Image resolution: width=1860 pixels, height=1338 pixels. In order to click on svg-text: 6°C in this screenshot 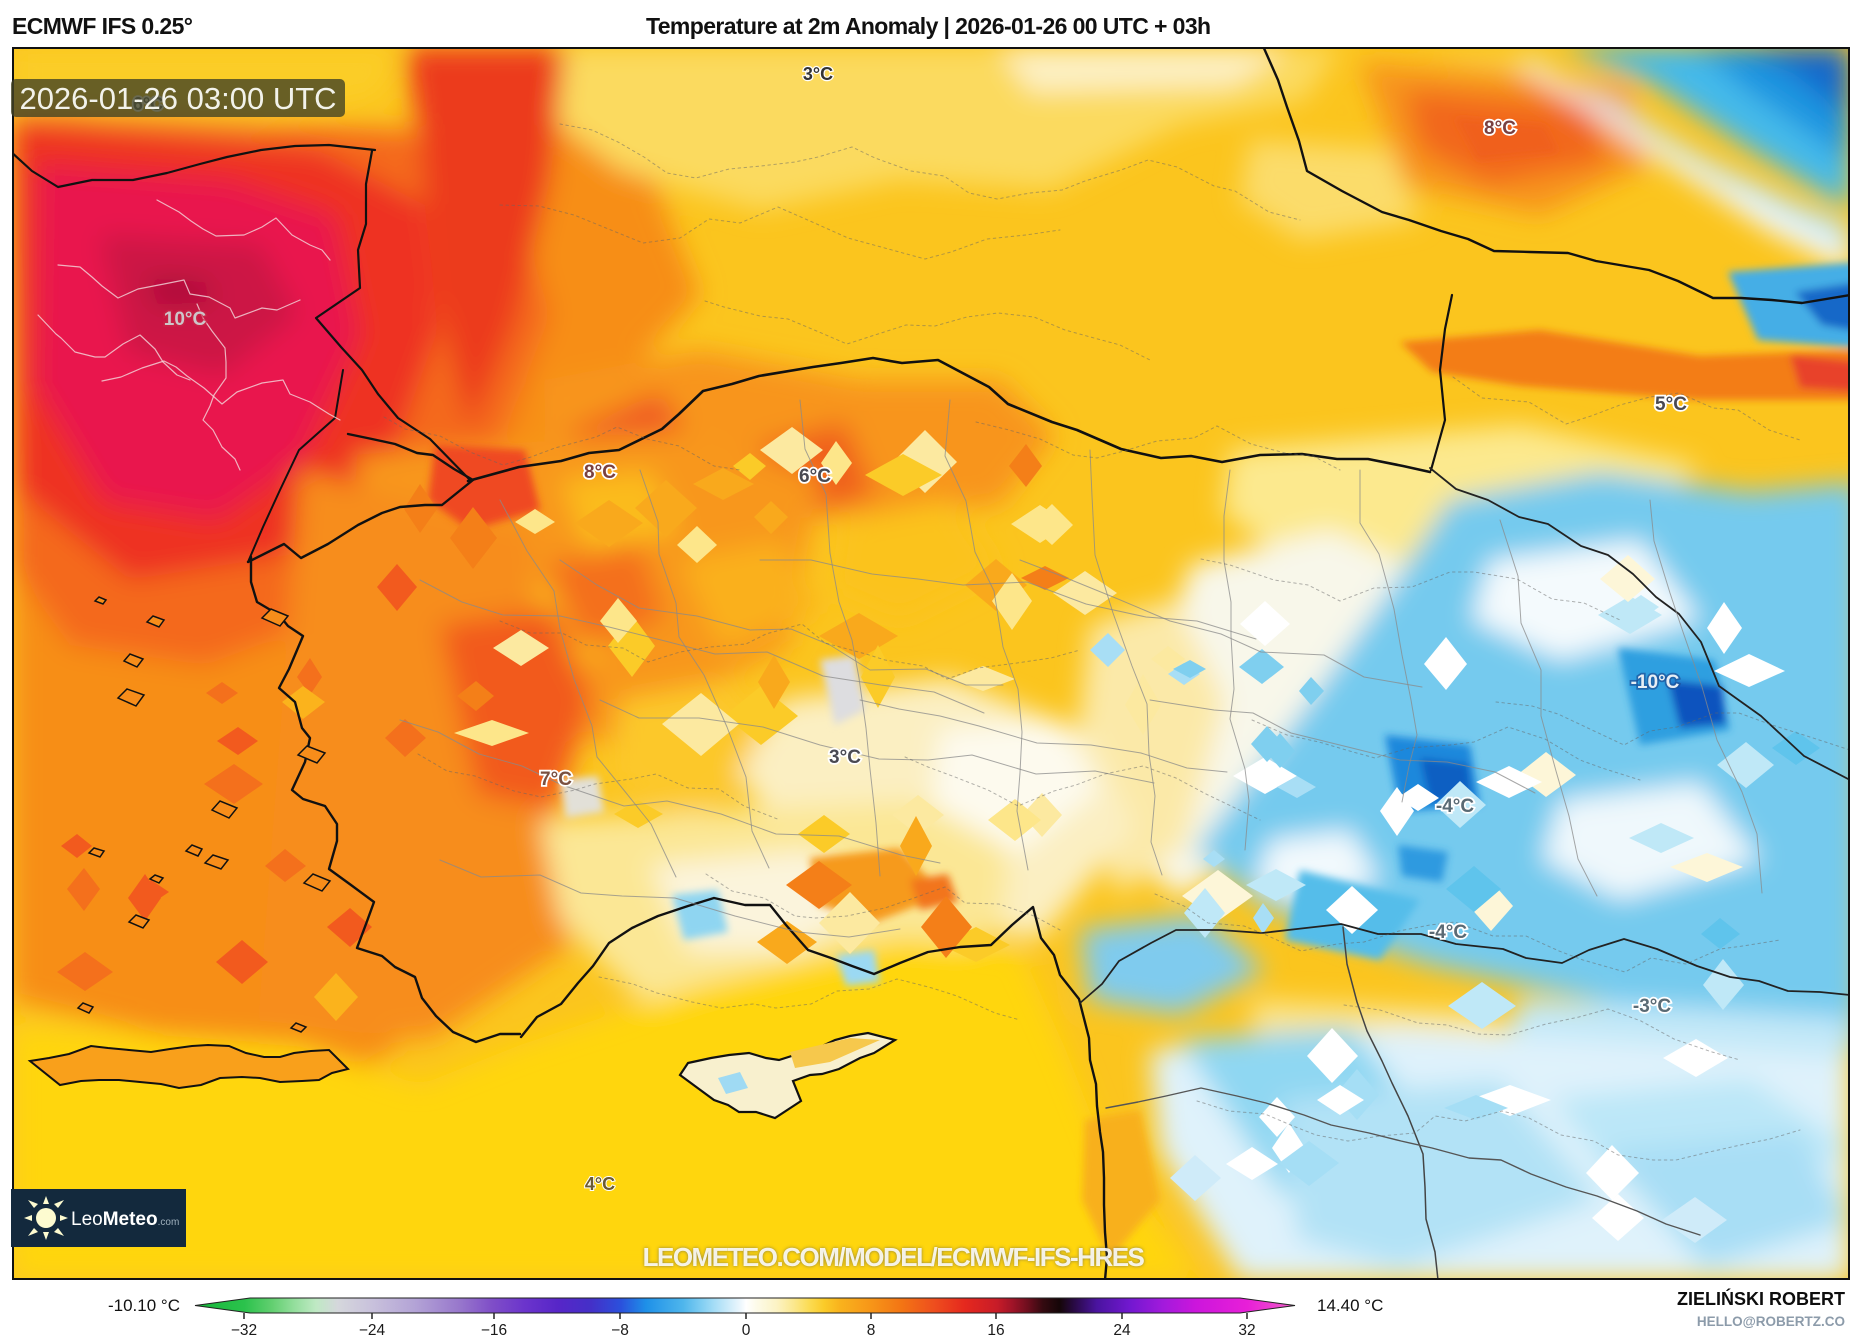, I will do `click(815, 476)`.